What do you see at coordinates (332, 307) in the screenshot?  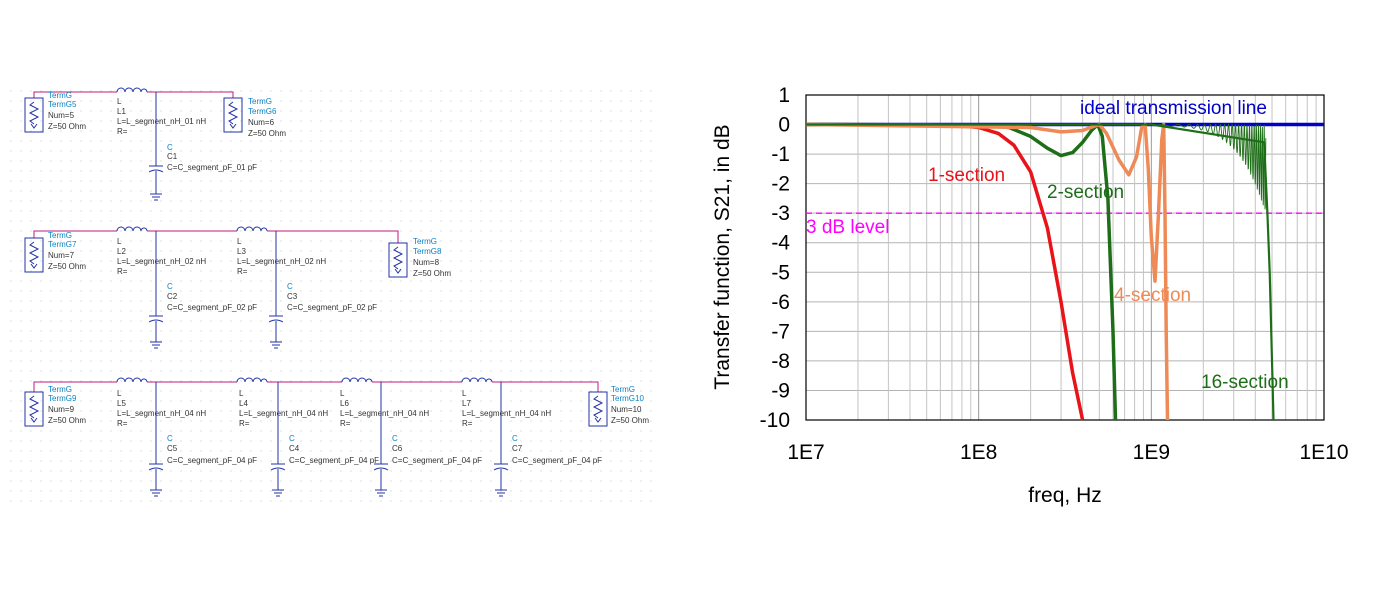 I see `capacitor-value-label: C=C_segment_pF_02 pF` at bounding box center [332, 307].